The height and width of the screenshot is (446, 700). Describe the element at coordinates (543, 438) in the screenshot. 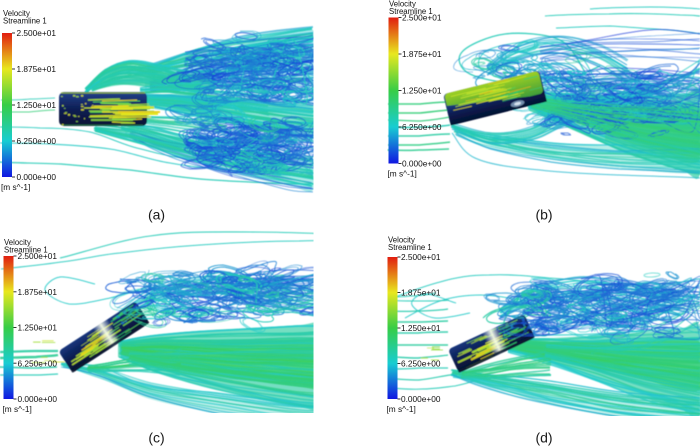

I see `svg-text: (d)` at that location.